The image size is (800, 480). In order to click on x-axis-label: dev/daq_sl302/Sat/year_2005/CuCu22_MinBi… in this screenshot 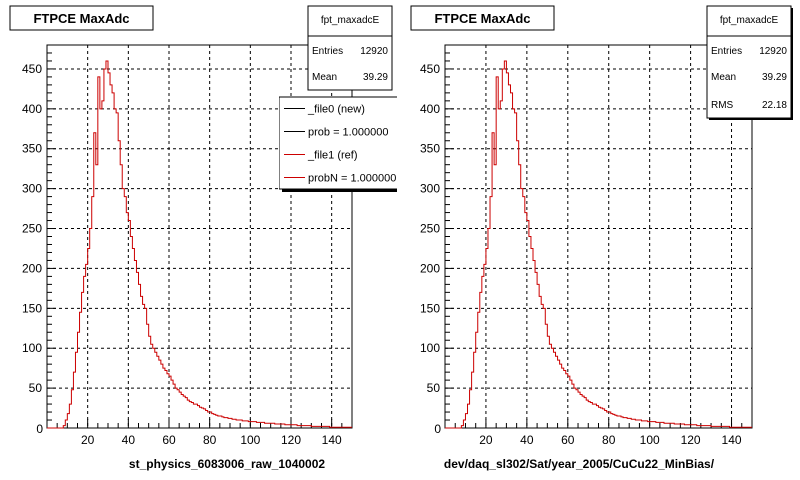, I will do `click(579, 464)`.